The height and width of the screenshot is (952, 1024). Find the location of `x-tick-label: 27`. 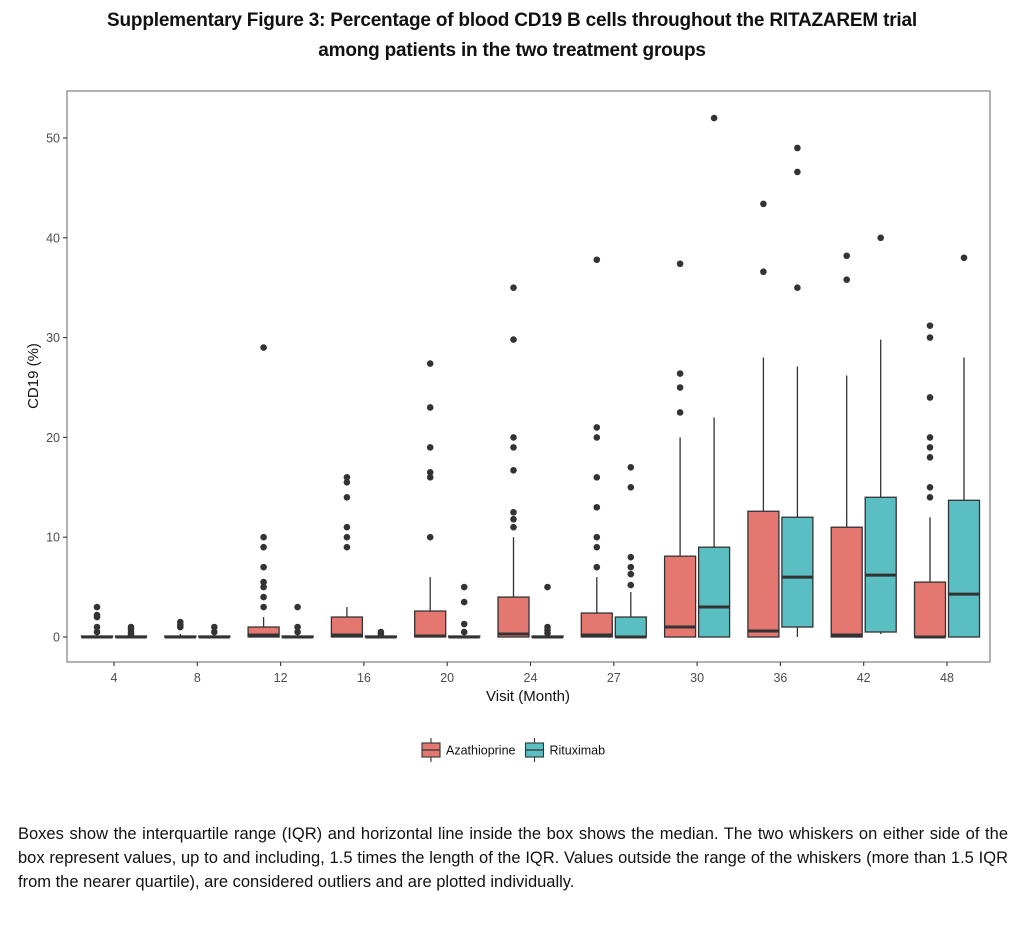

x-tick-label: 27 is located at coordinates (614, 678).